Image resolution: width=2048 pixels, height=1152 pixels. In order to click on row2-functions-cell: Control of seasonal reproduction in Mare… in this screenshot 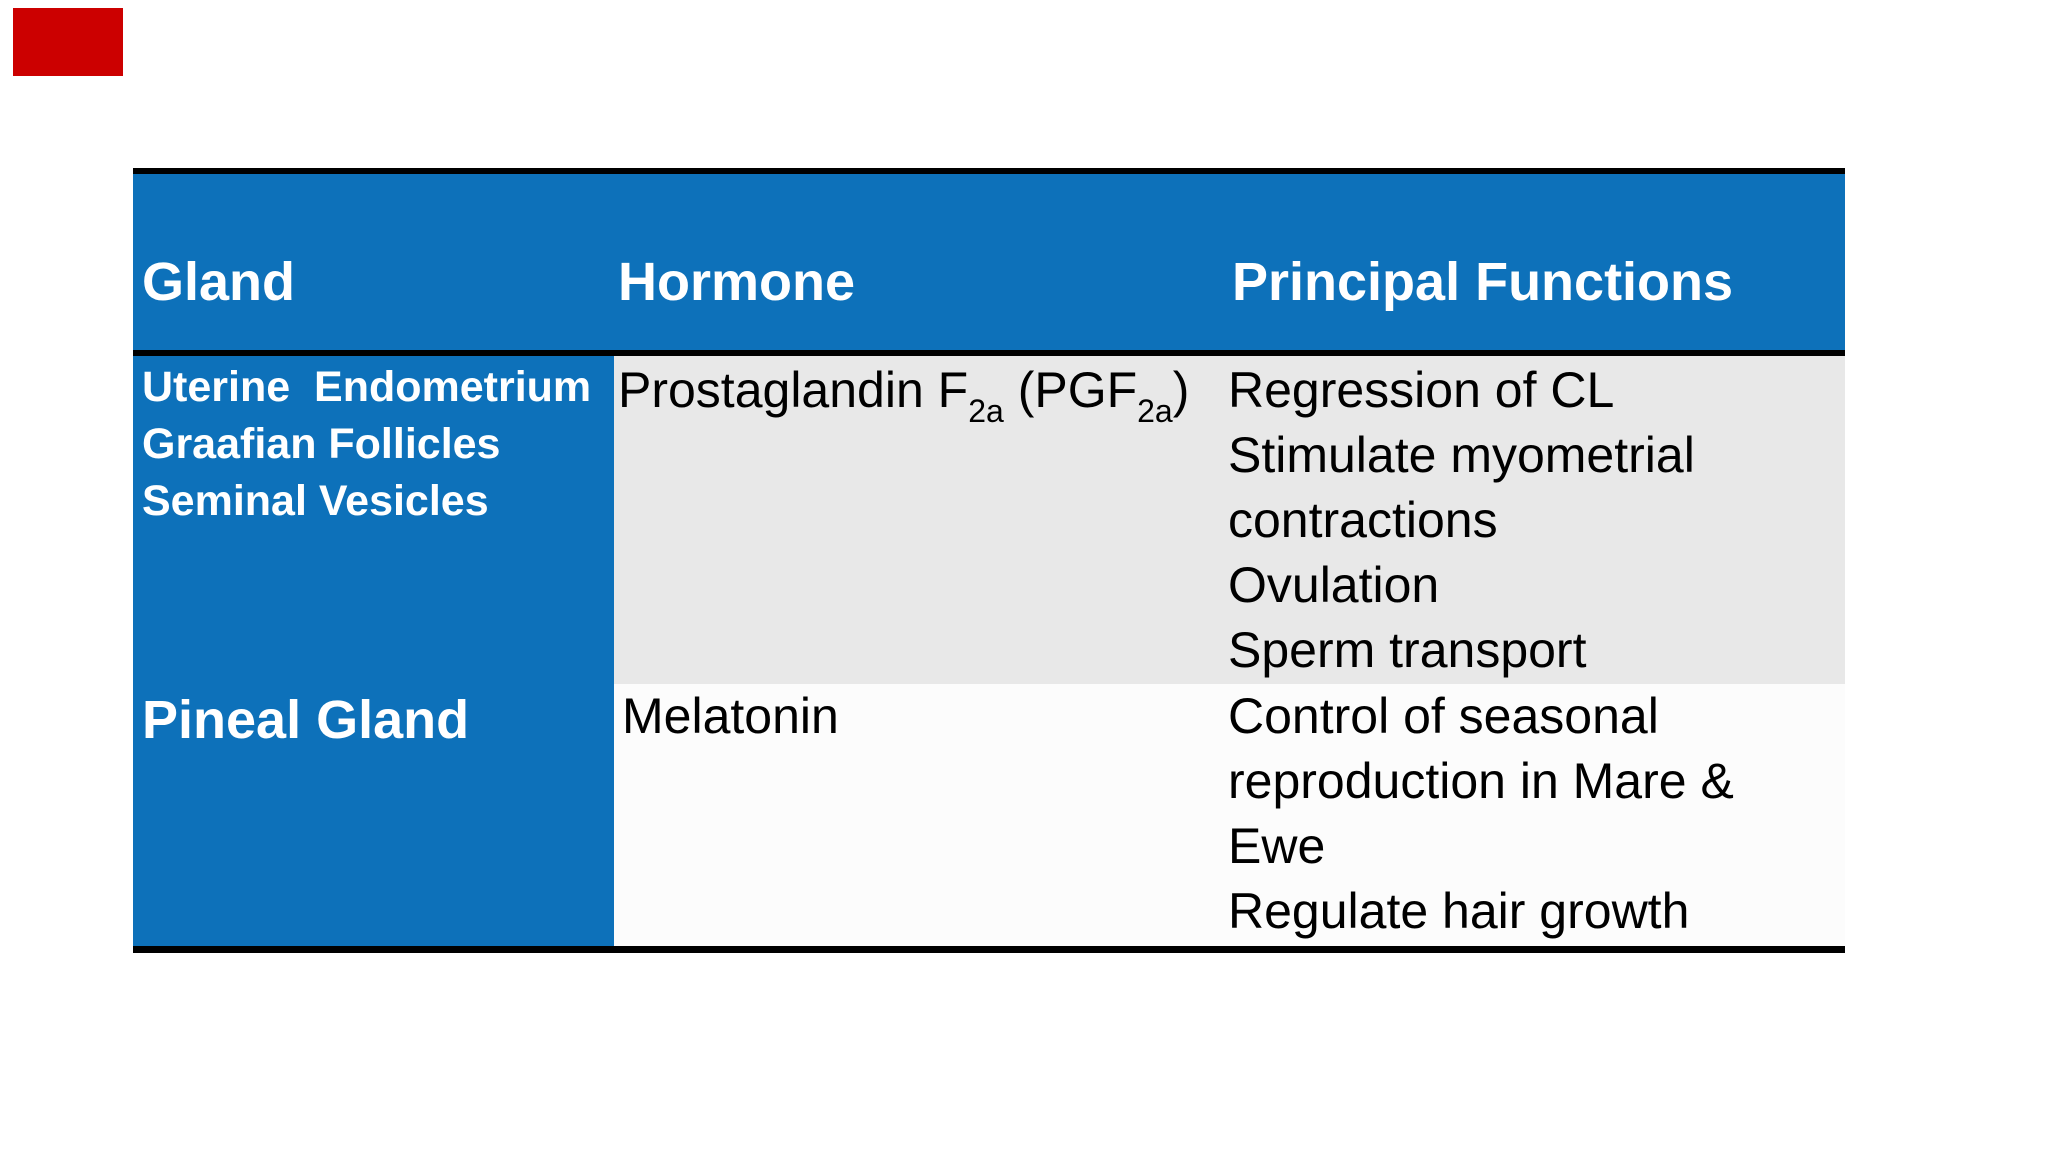, I will do `click(1533, 815)`.